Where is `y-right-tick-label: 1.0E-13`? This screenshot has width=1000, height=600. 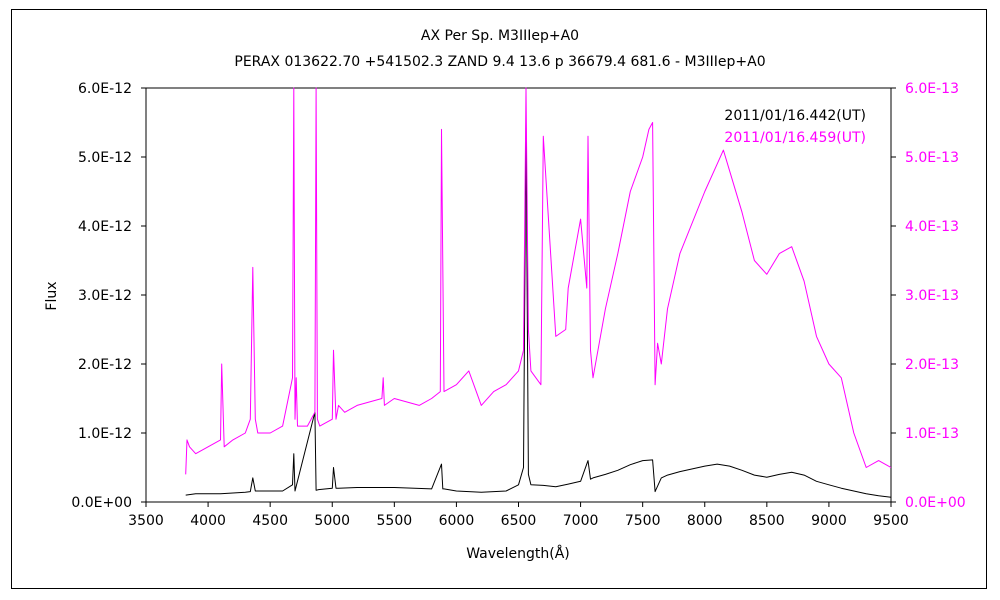 y-right-tick-label: 1.0E-13 is located at coordinates (932, 434).